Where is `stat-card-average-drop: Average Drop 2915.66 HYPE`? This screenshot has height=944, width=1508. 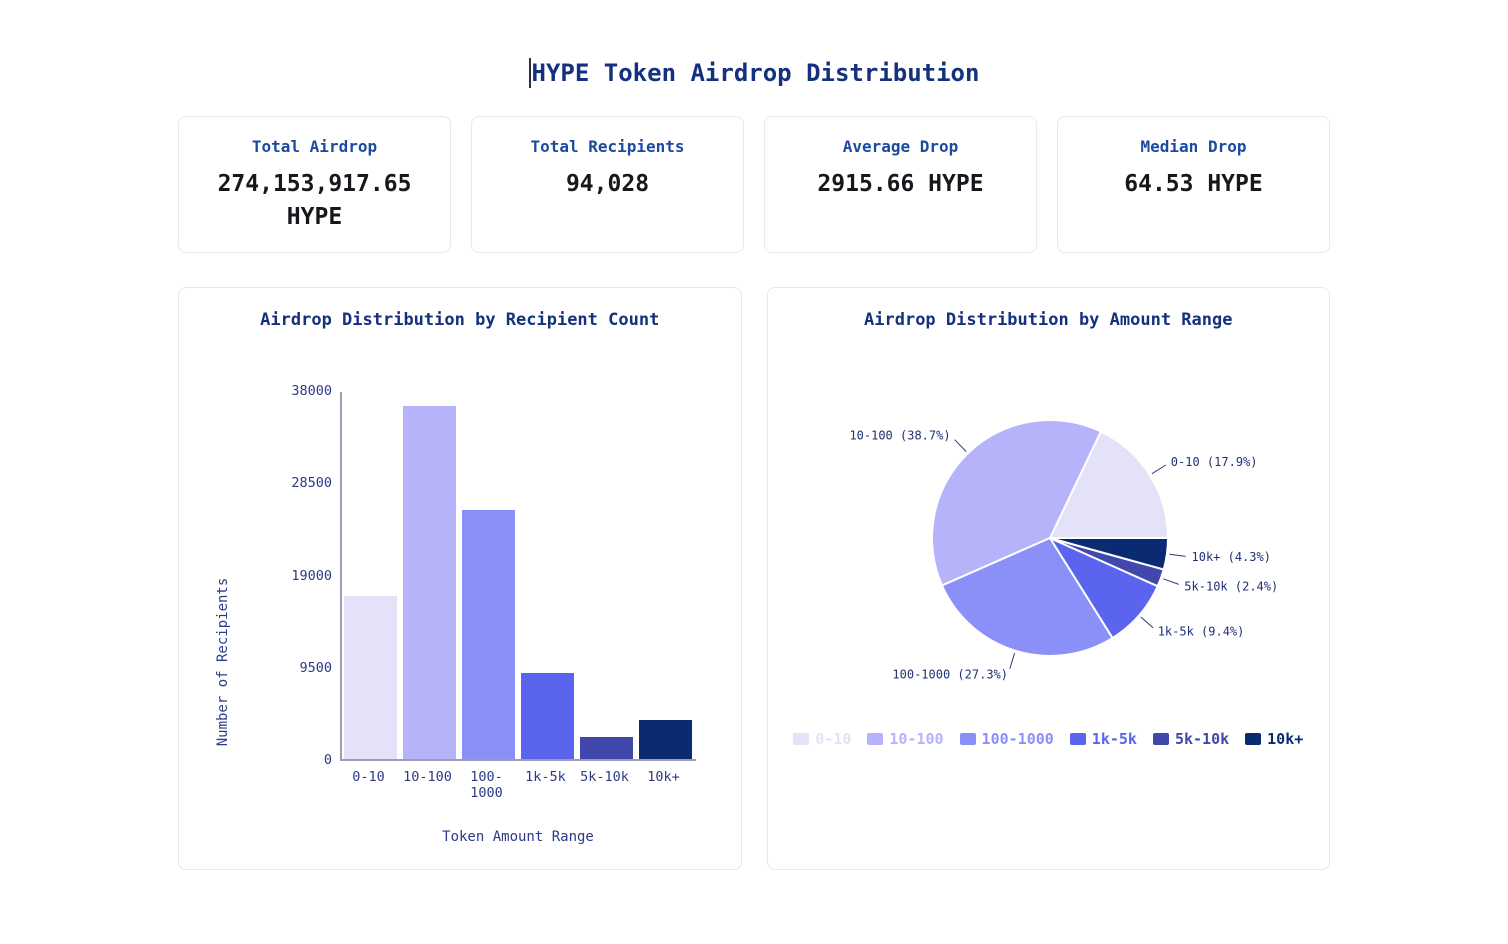 stat-card-average-drop: Average Drop 2915.66 HYPE is located at coordinates (900, 184).